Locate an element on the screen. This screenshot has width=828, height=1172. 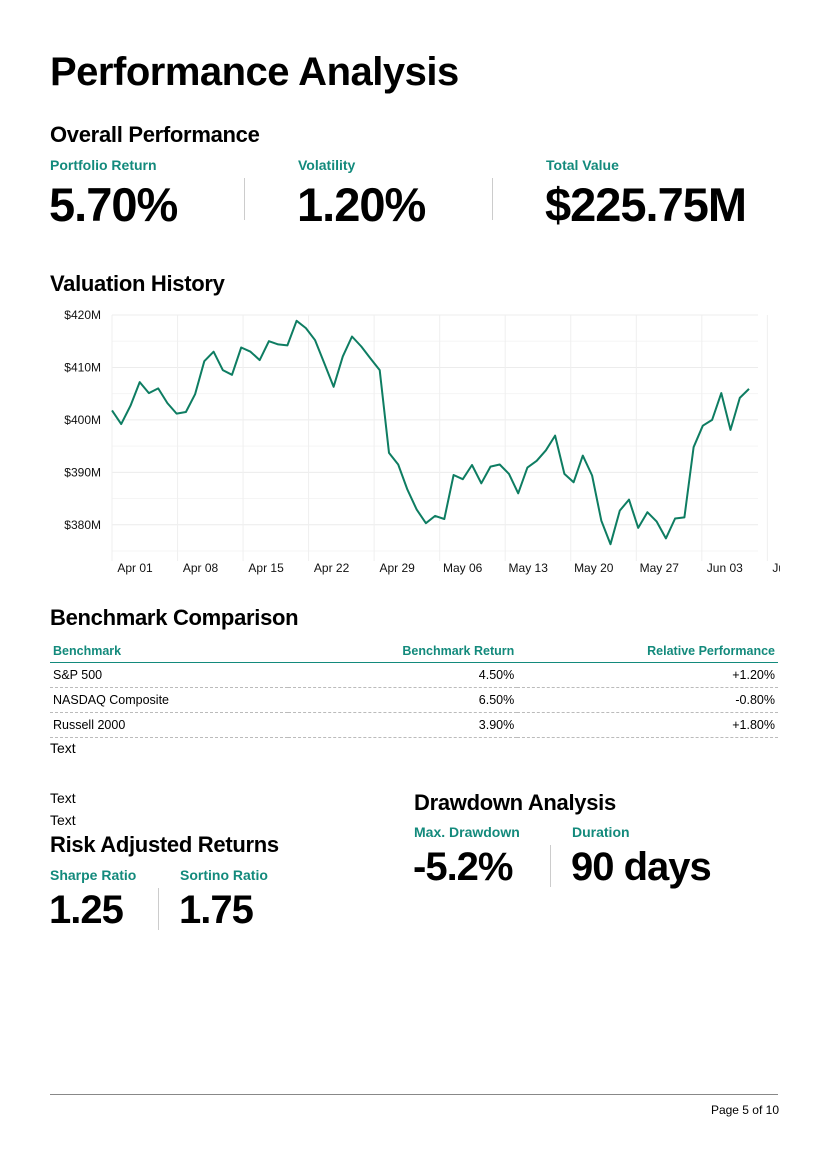
x-tick-label: Apr 22 is located at coordinates (332, 568).